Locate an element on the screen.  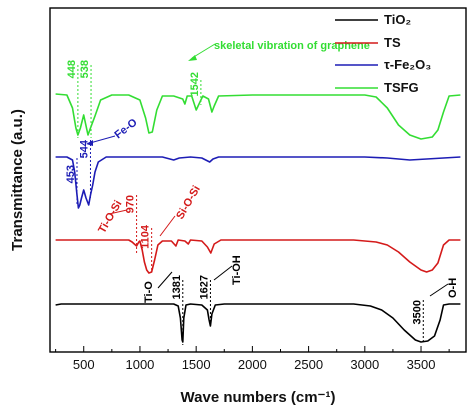
x-tick-label-500: 500 is located at coordinates (84, 364).